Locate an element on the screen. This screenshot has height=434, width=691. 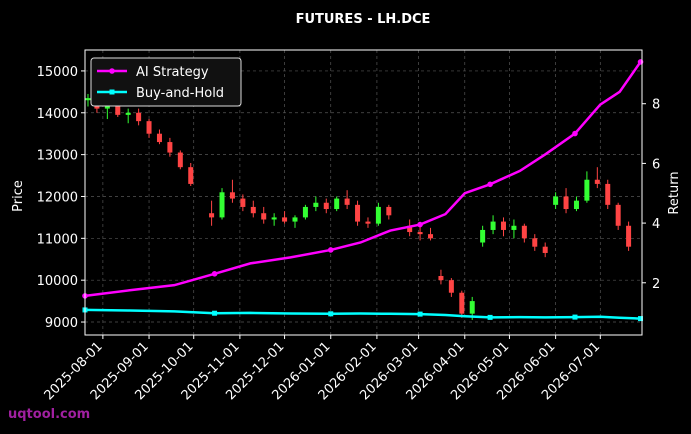
y-axis-label: Price is located at coordinates (18, 196).